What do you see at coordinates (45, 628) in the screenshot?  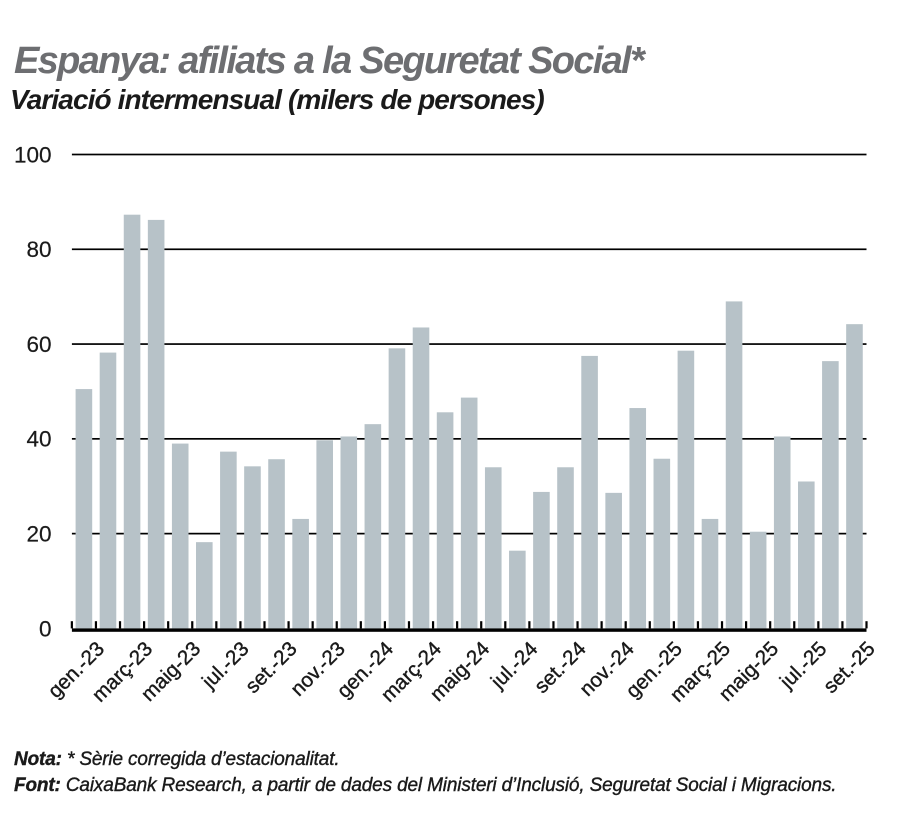 I see `svg-text: 0` at bounding box center [45, 628].